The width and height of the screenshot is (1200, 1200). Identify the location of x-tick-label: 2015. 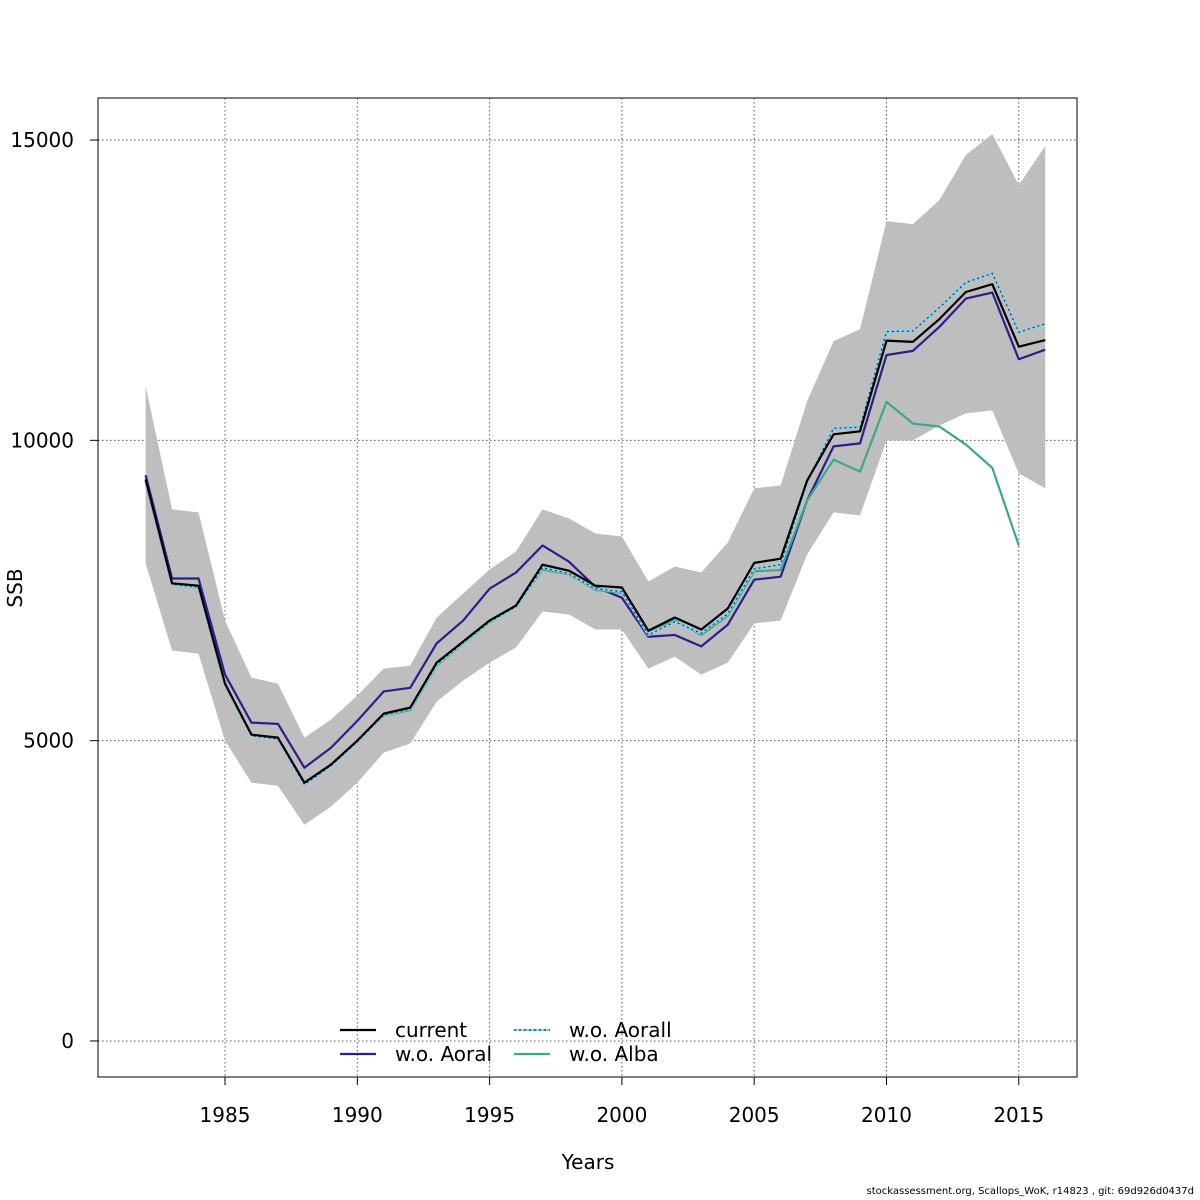
(1018, 1115).